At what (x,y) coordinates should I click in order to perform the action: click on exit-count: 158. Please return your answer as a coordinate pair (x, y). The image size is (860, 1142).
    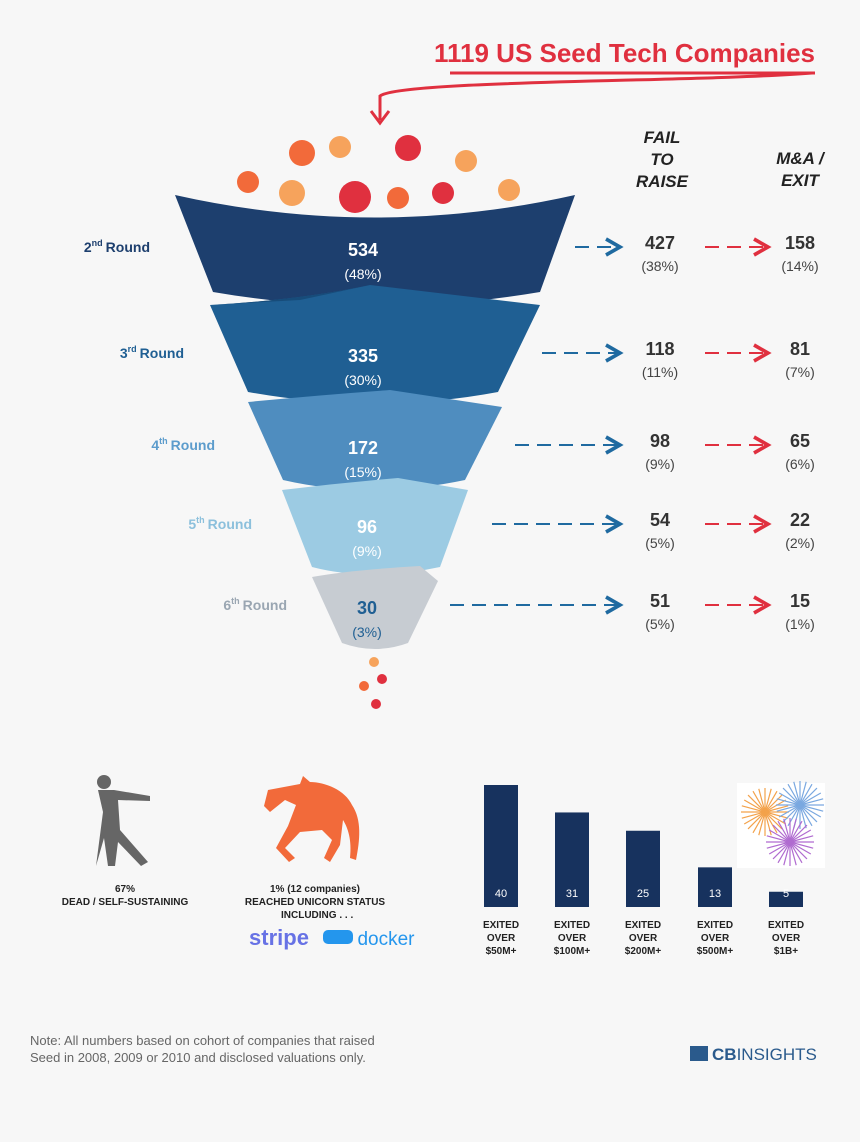
    Looking at the image, I should click on (800, 243).